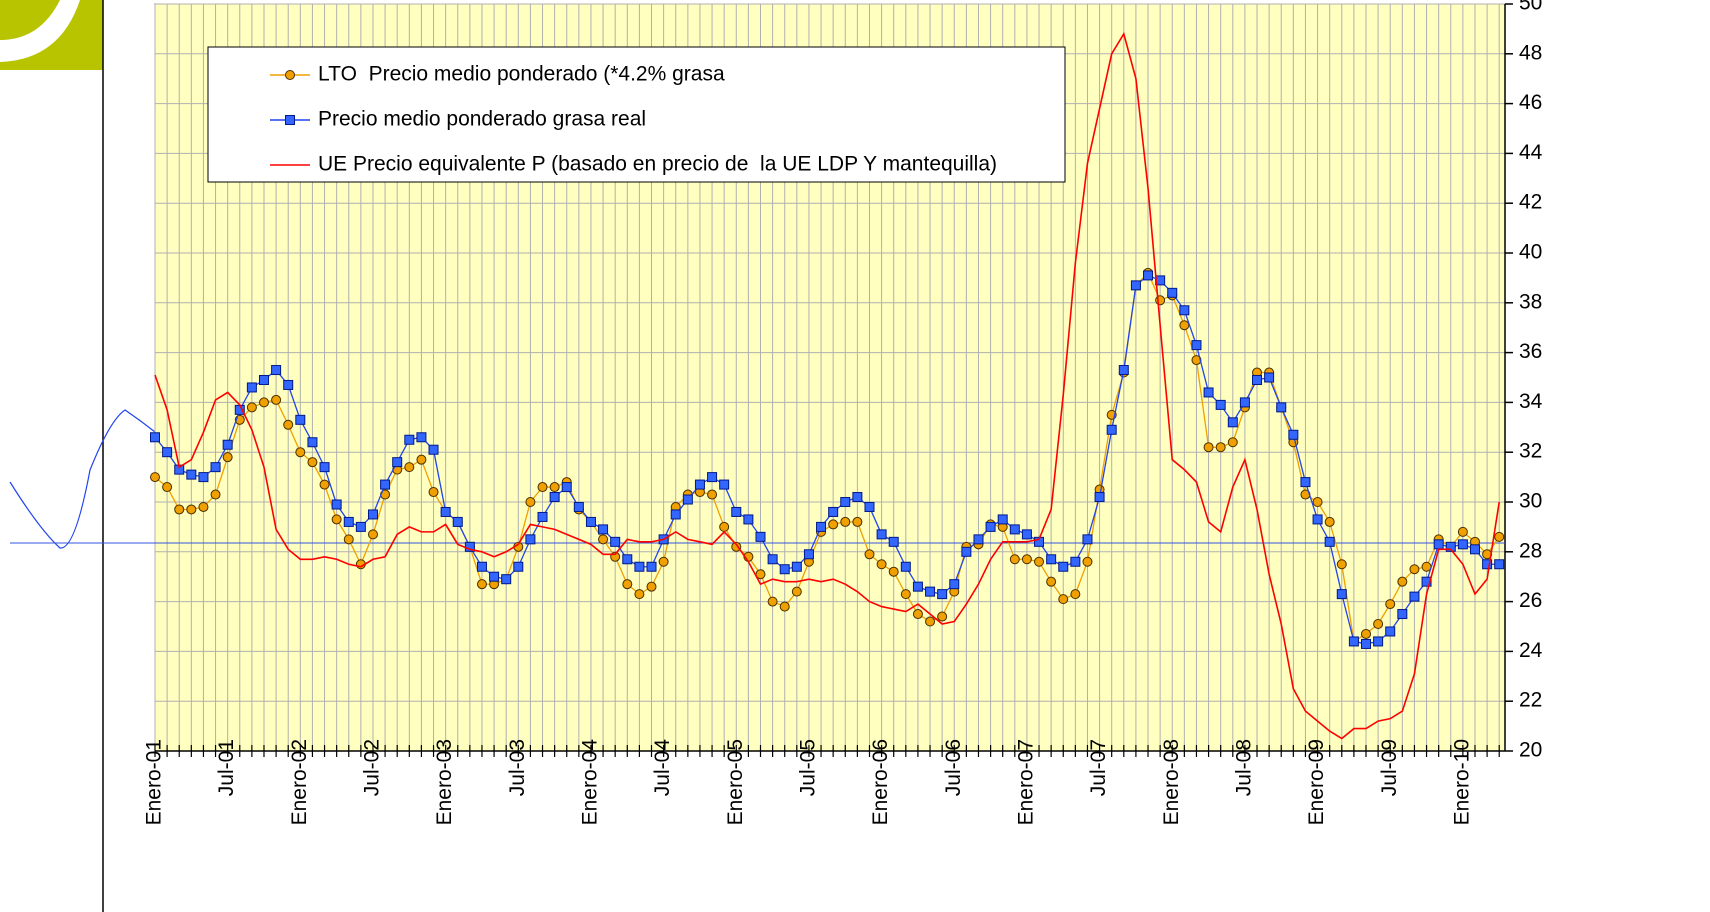  Describe the element at coordinates (1530, 700) in the screenshot. I see `y-tick-label: 22` at that location.